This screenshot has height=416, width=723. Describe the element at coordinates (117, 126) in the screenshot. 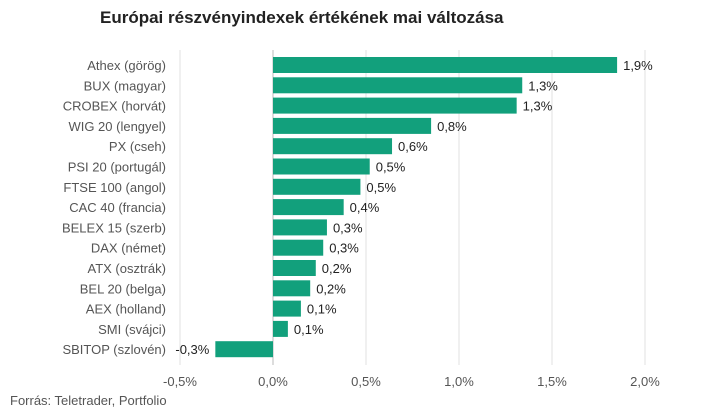

I see `category-label: WIG 20 (lengyel)` at that location.